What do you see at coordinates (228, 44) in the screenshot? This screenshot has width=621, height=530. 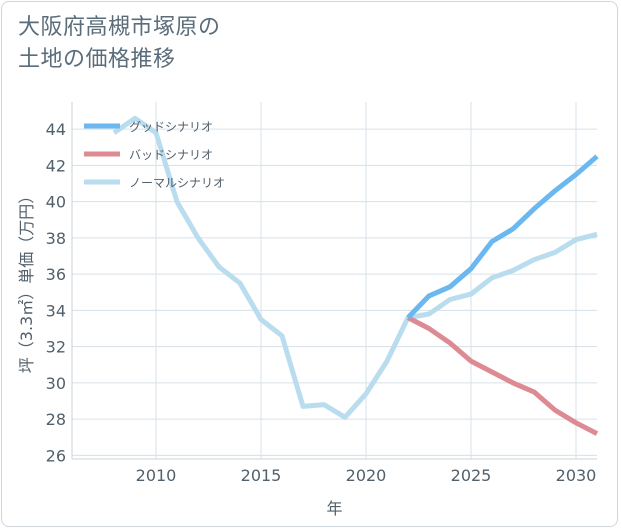 I see `chart-title: 大阪府高槻市塚原の 土地の価格推移` at bounding box center [228, 44].